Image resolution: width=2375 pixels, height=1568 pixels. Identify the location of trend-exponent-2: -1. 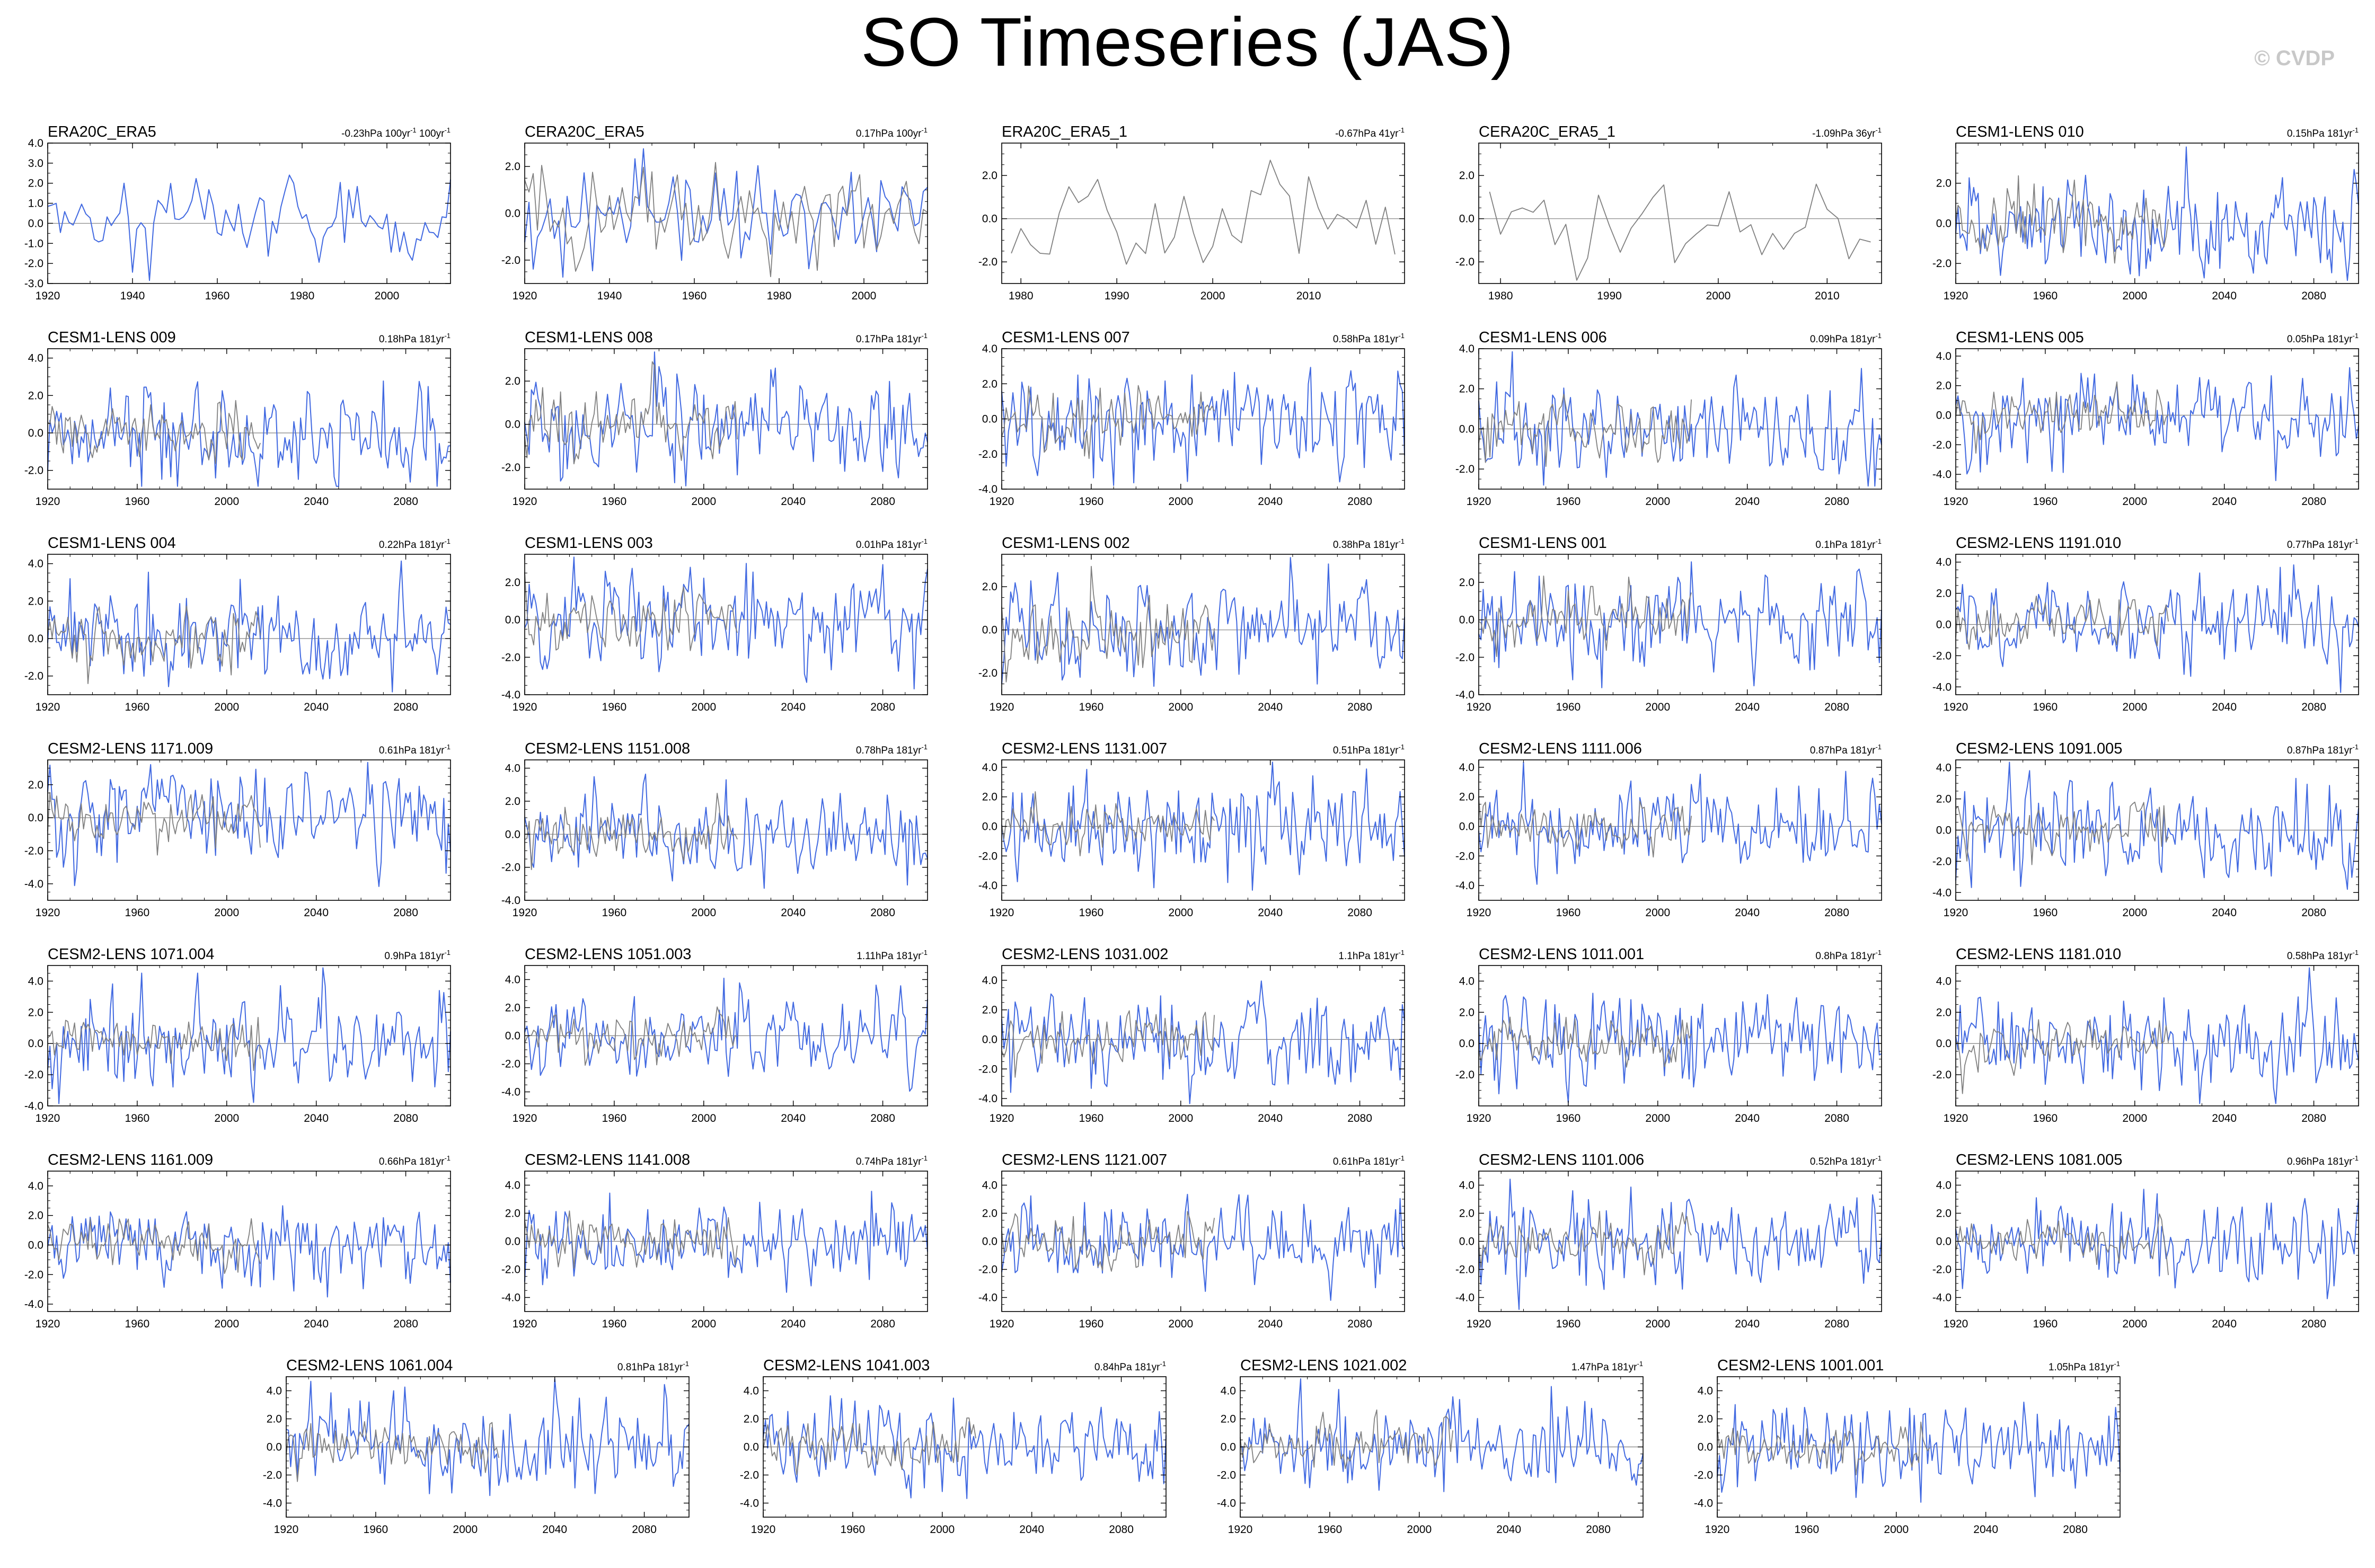
(447, 130).